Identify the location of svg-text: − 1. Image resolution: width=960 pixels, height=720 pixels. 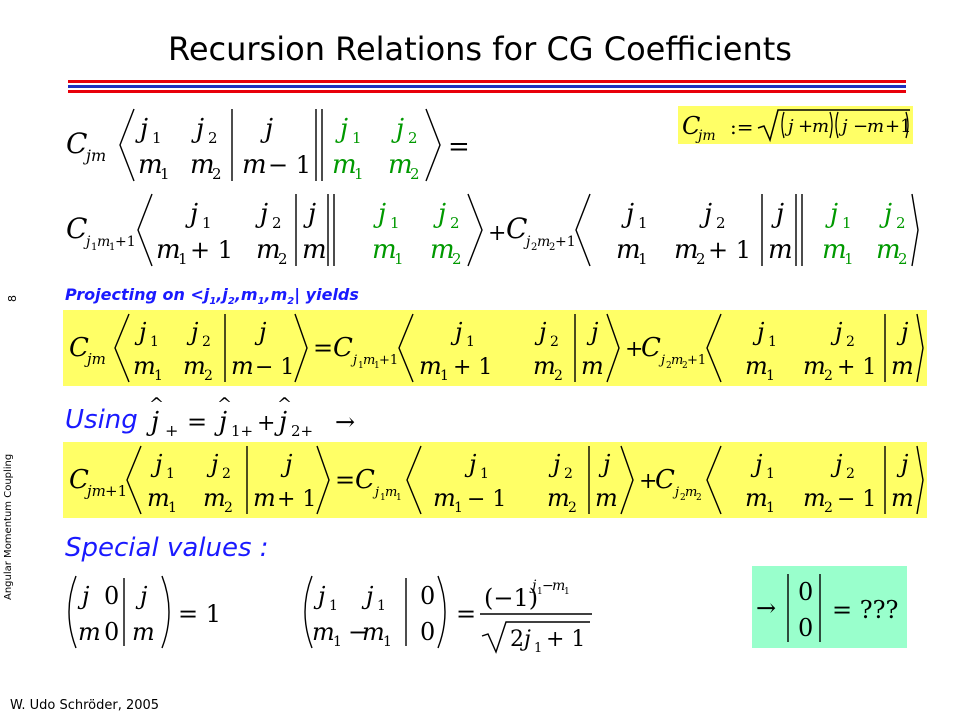
(486, 499).